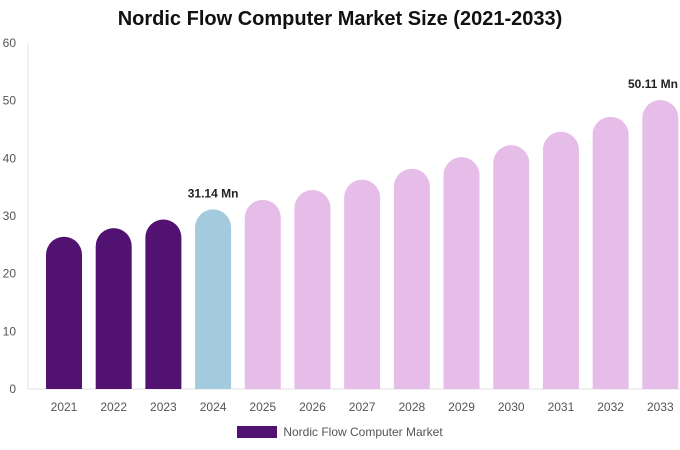 The width and height of the screenshot is (680, 450). I want to click on x-tick-label: 2029, so click(461, 407).